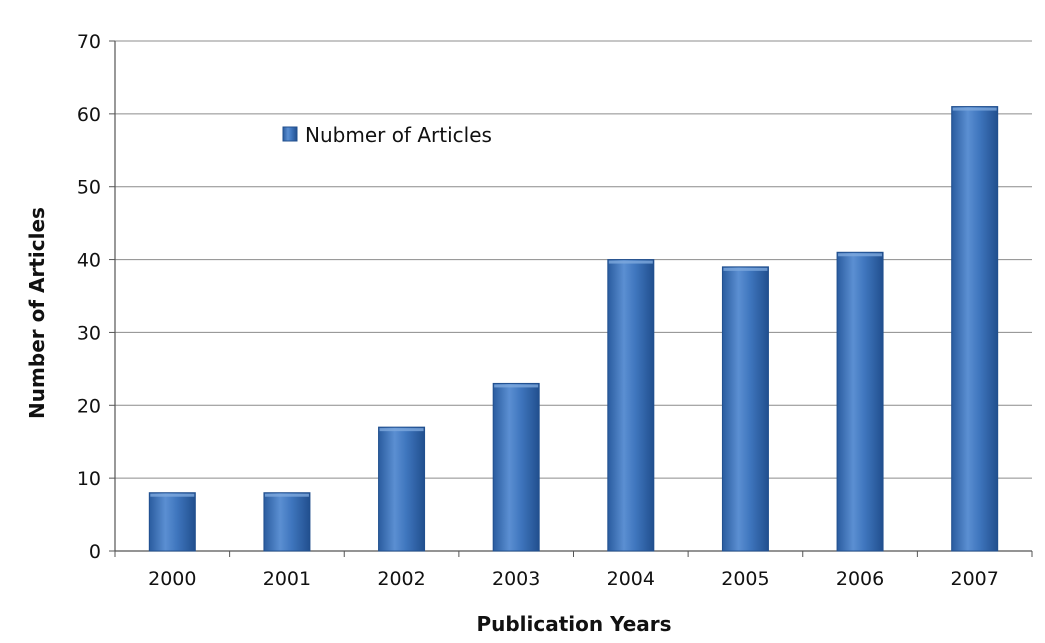  What do you see at coordinates (89, 406) in the screenshot?
I see `y-tick-label: 20` at bounding box center [89, 406].